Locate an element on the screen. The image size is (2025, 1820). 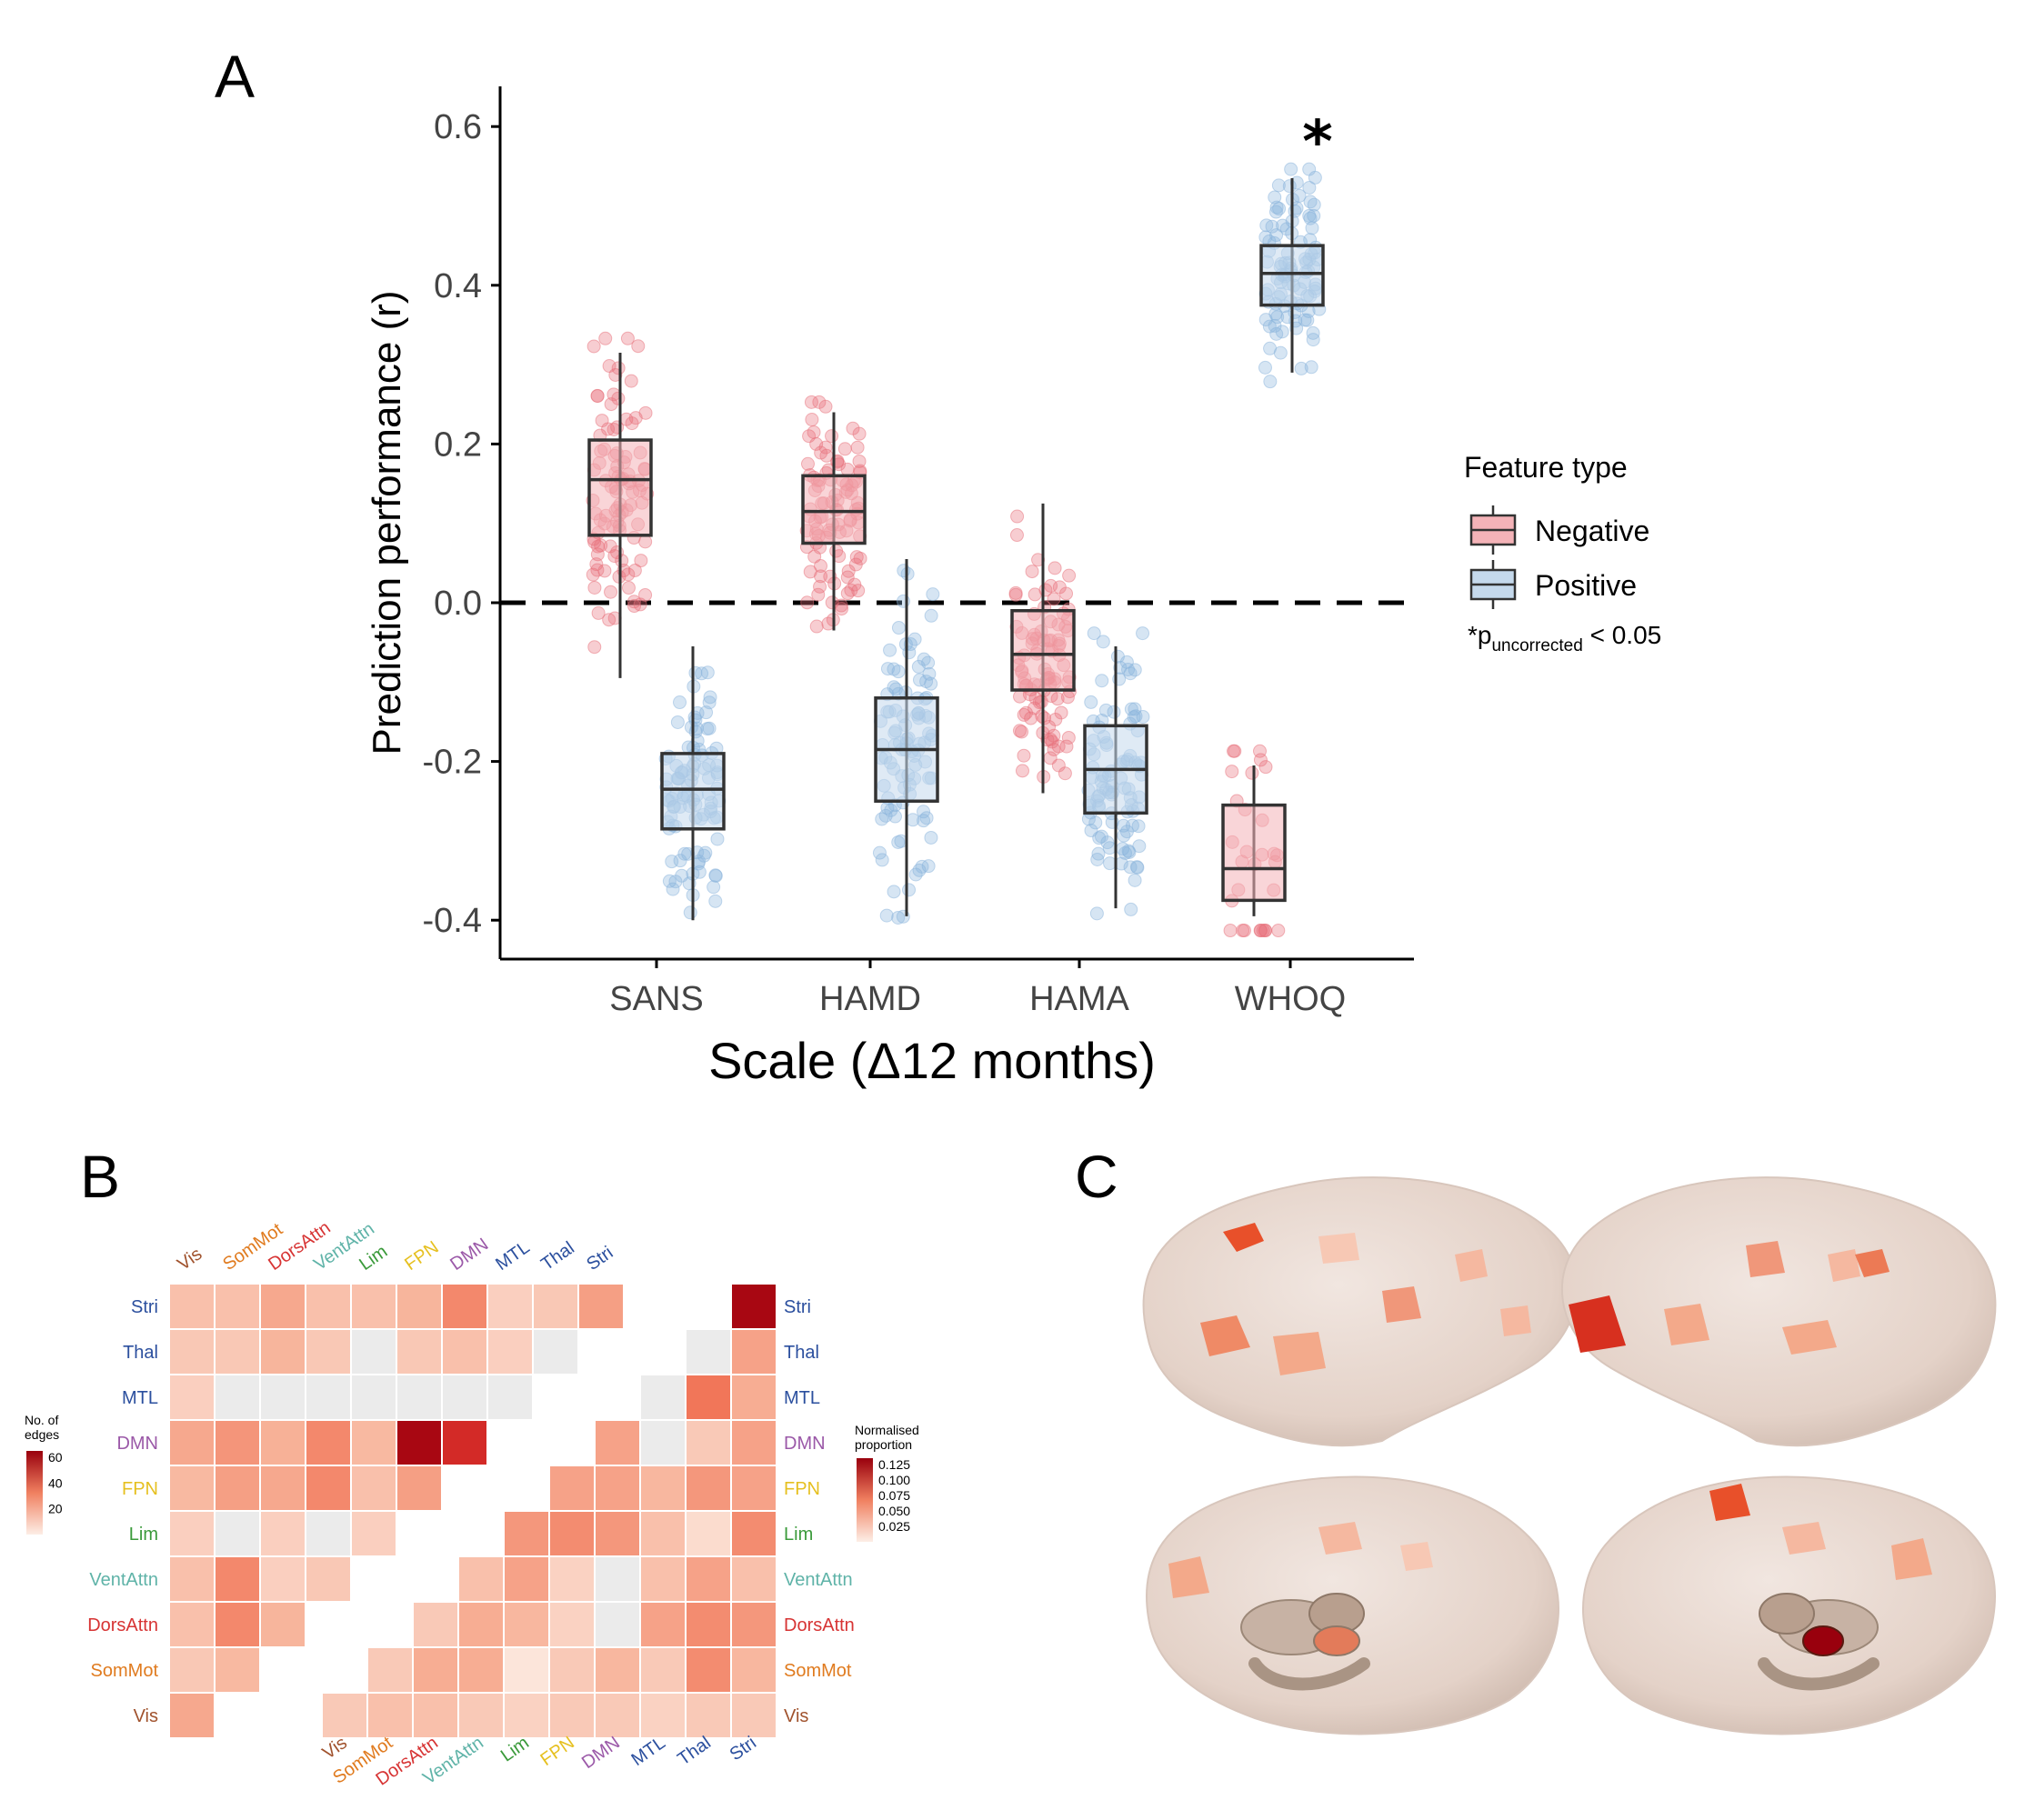
x-axis-title: Scale (Δ12 months) is located at coordinates (932, 1061).